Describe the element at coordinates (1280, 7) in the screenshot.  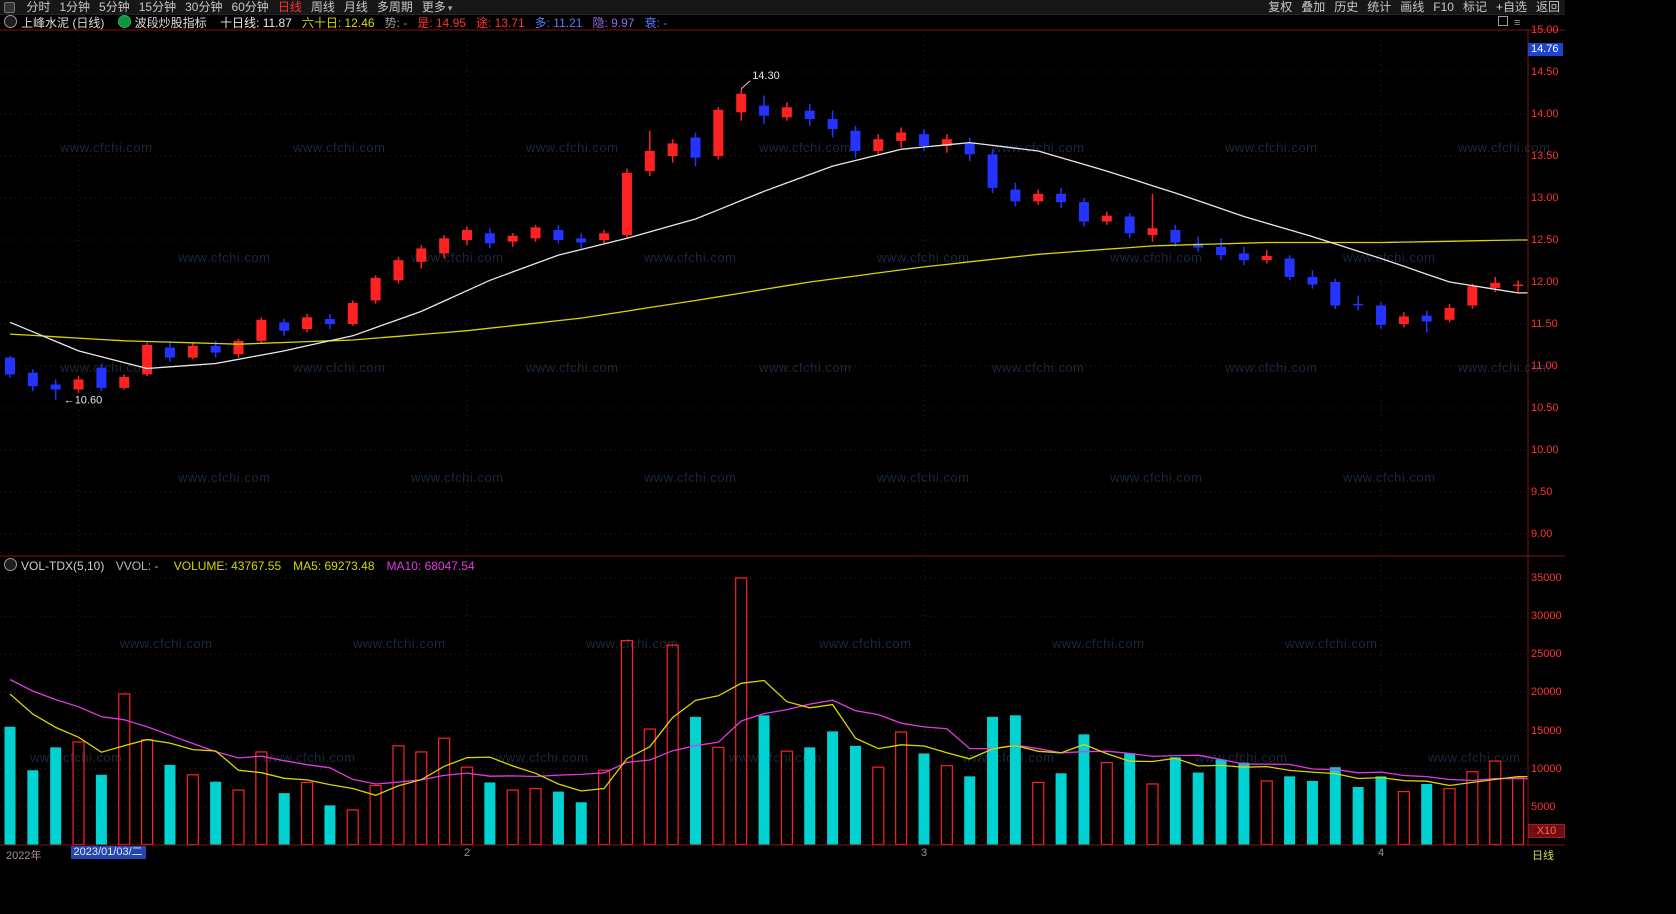
I see `restore-rights-button: 复权` at that location.